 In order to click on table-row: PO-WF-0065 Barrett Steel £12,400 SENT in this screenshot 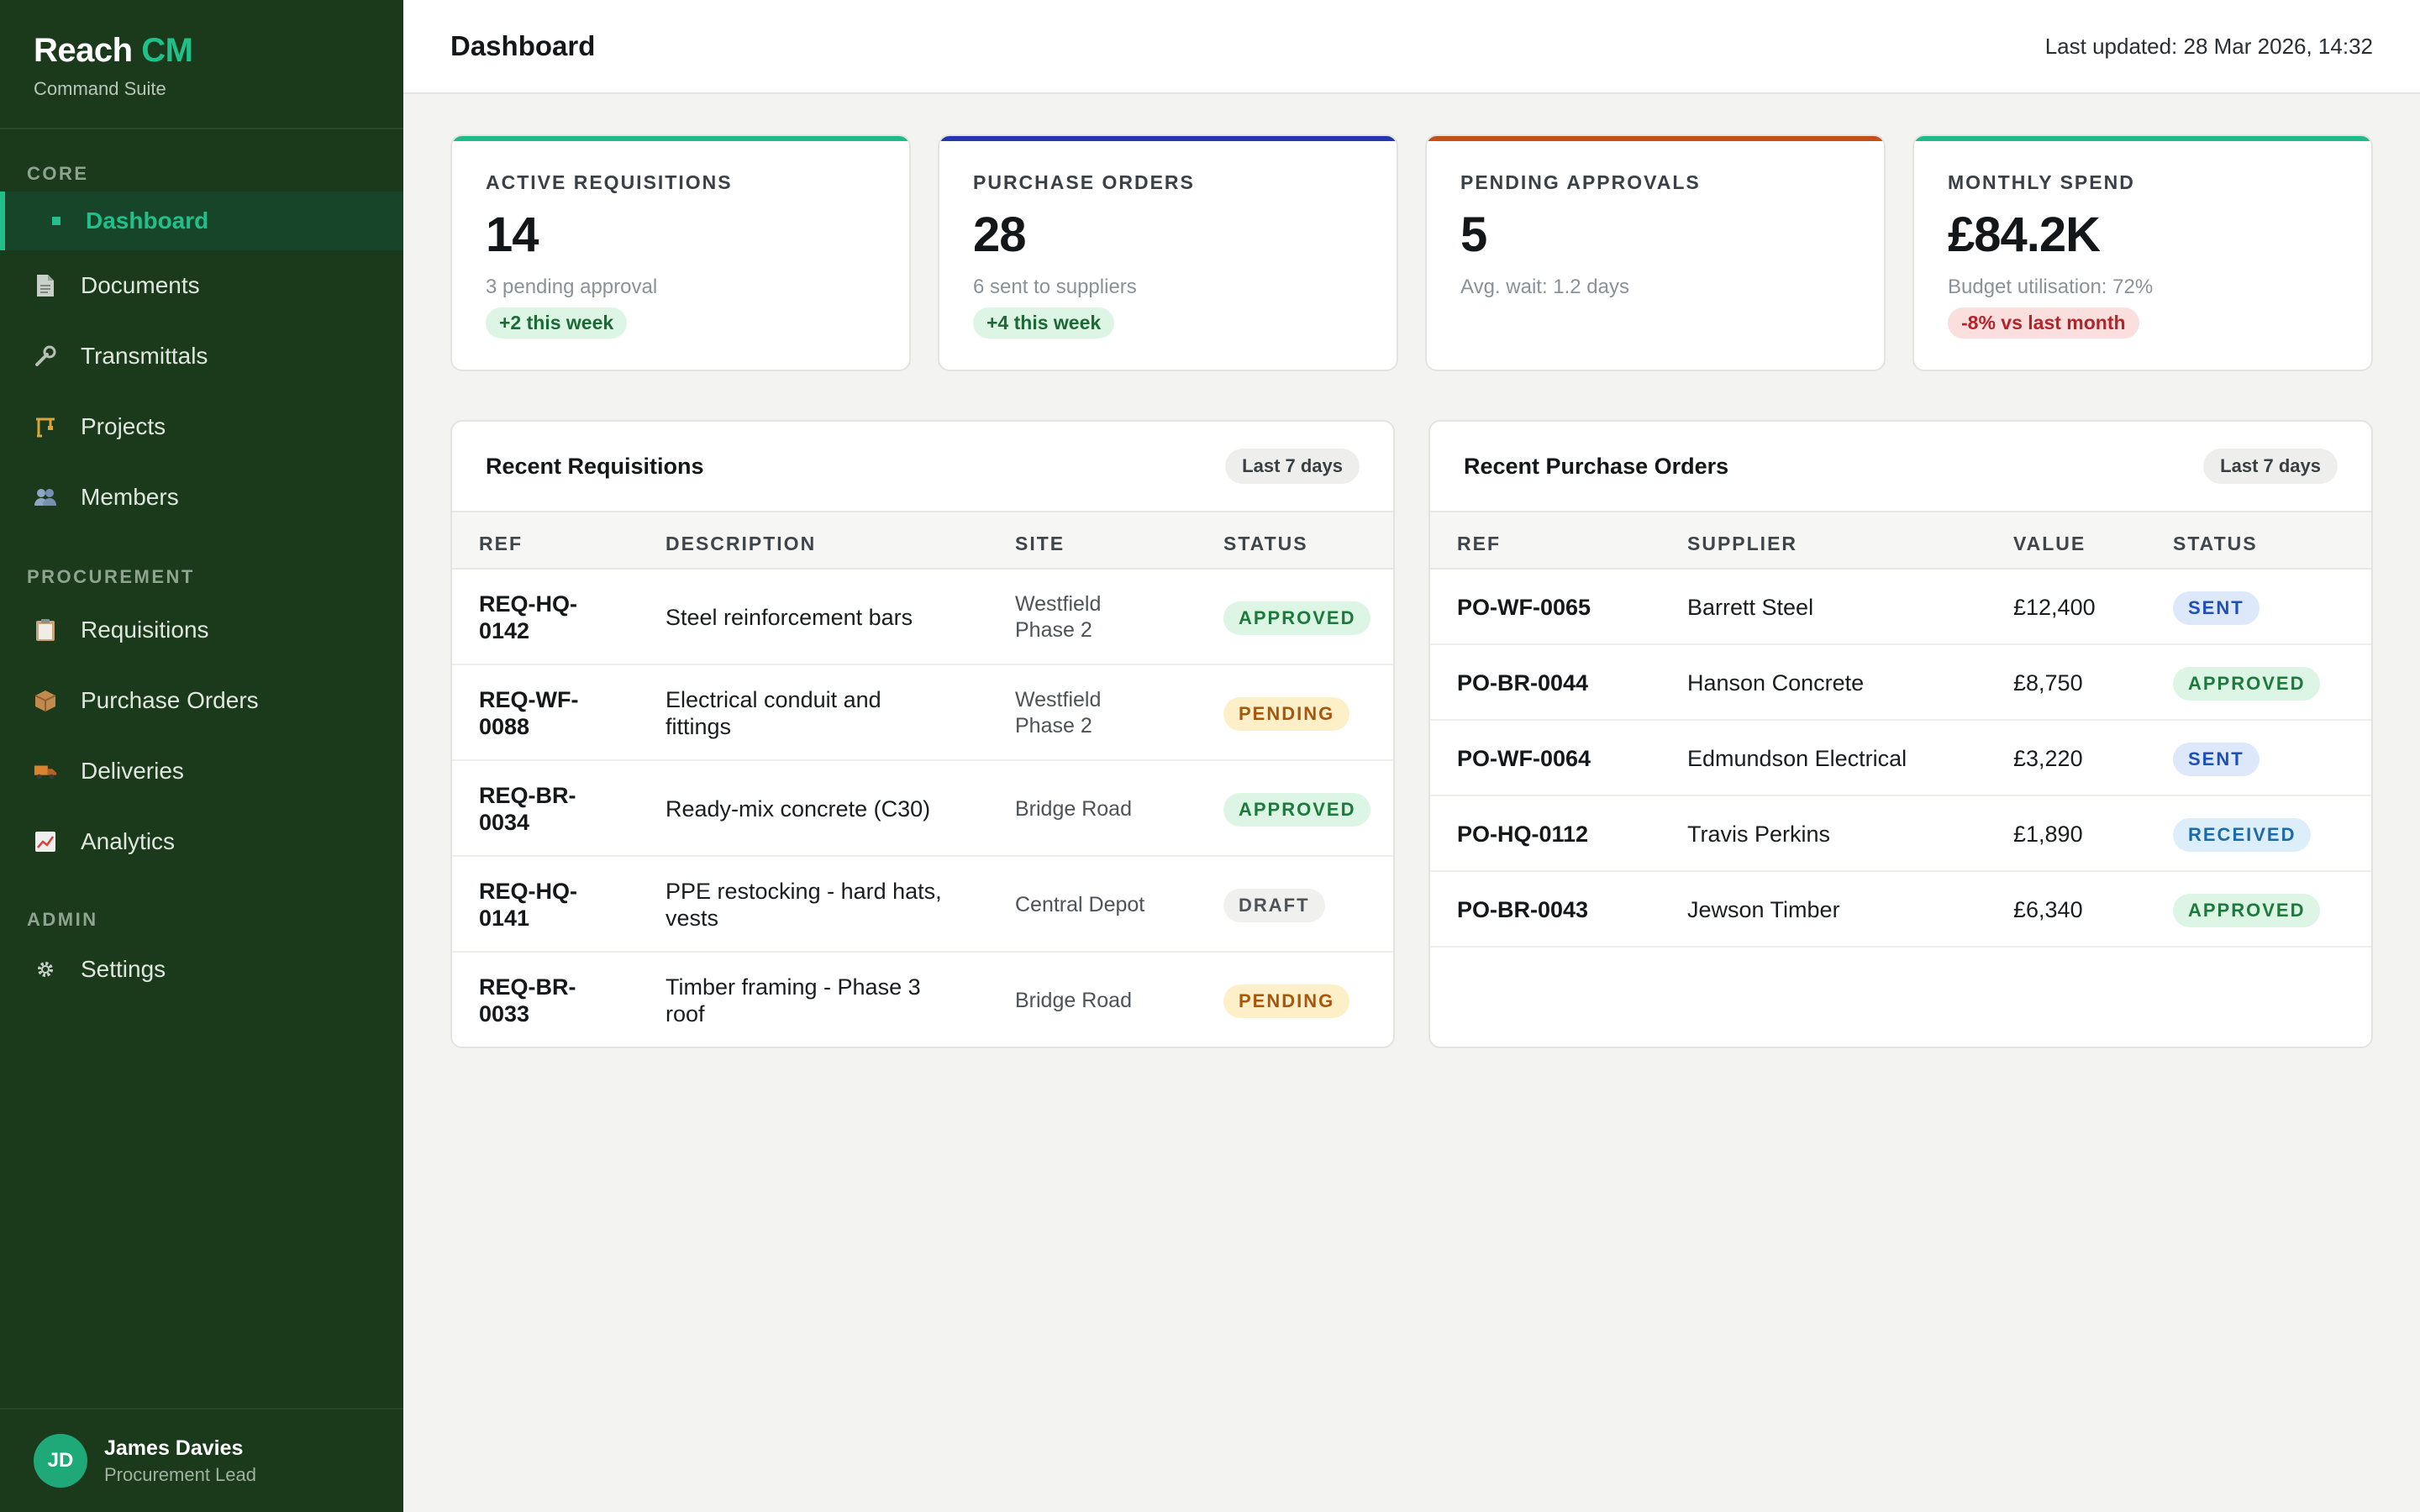, I will do `click(1901, 607)`.